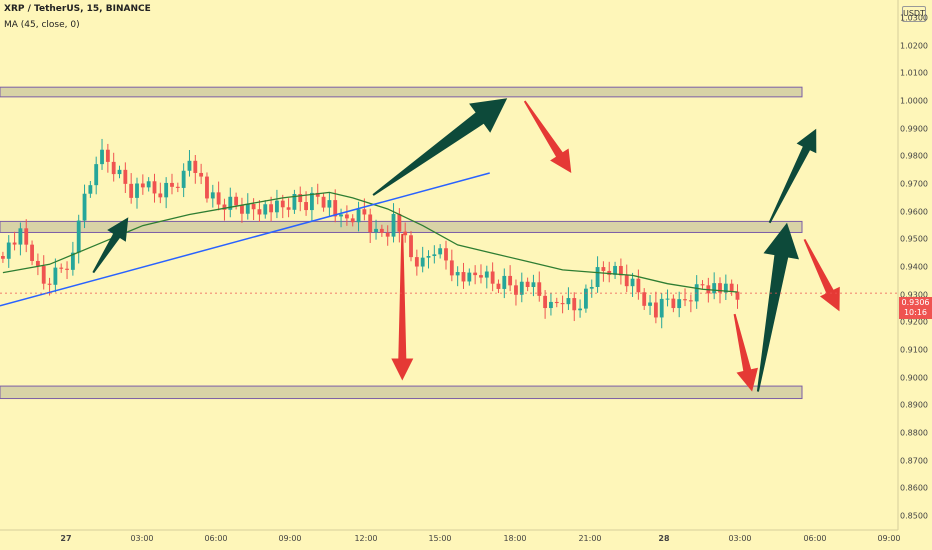  Describe the element at coordinates (914, 73) in the screenshot. I see `y-tick-label: 1.0100` at that location.